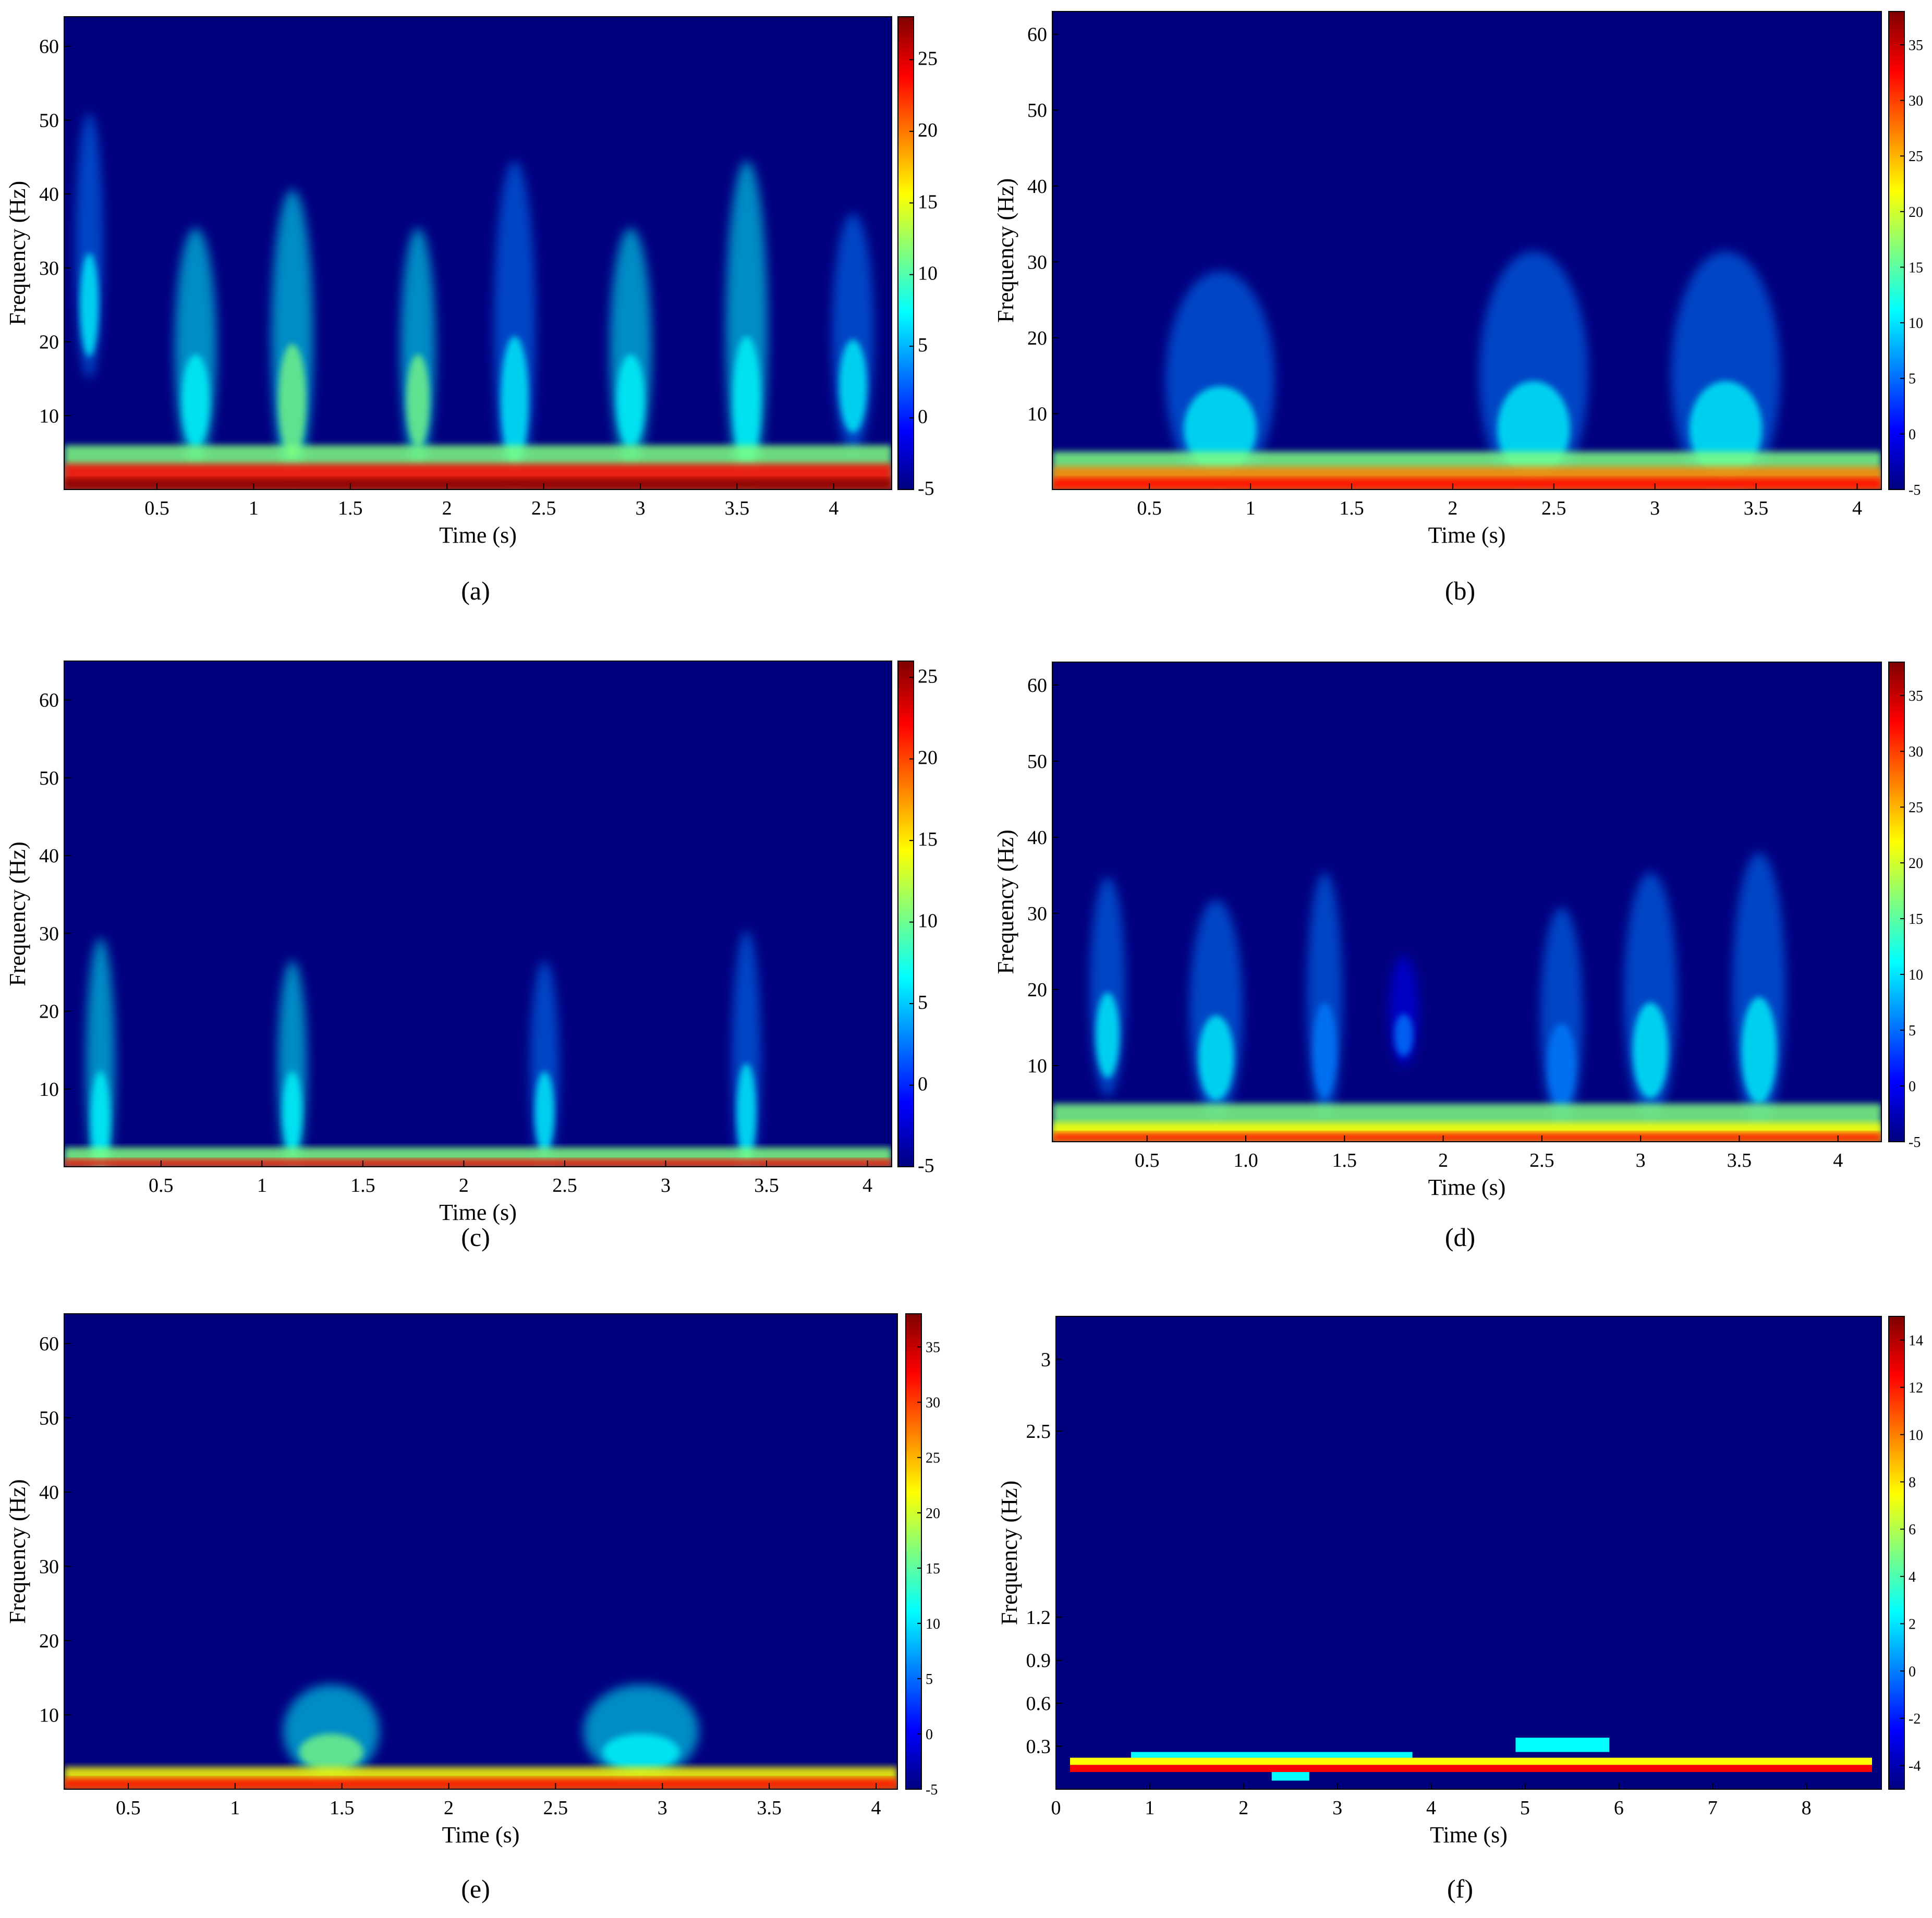  I want to click on colorbar-tick-label-b-7: 30, so click(1916, 101).